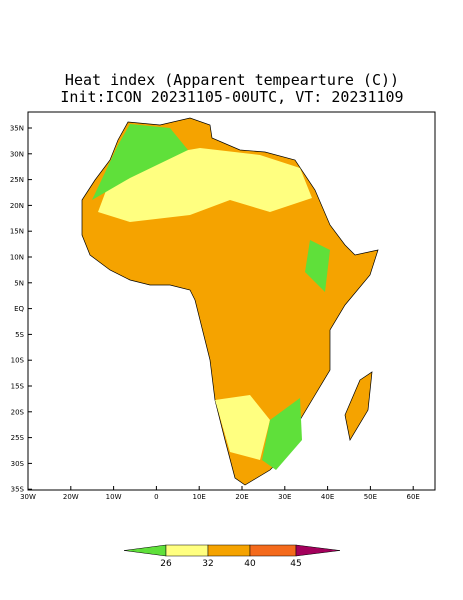  What do you see at coordinates (156, 497) in the screenshot?
I see `lon-label: 0` at bounding box center [156, 497].